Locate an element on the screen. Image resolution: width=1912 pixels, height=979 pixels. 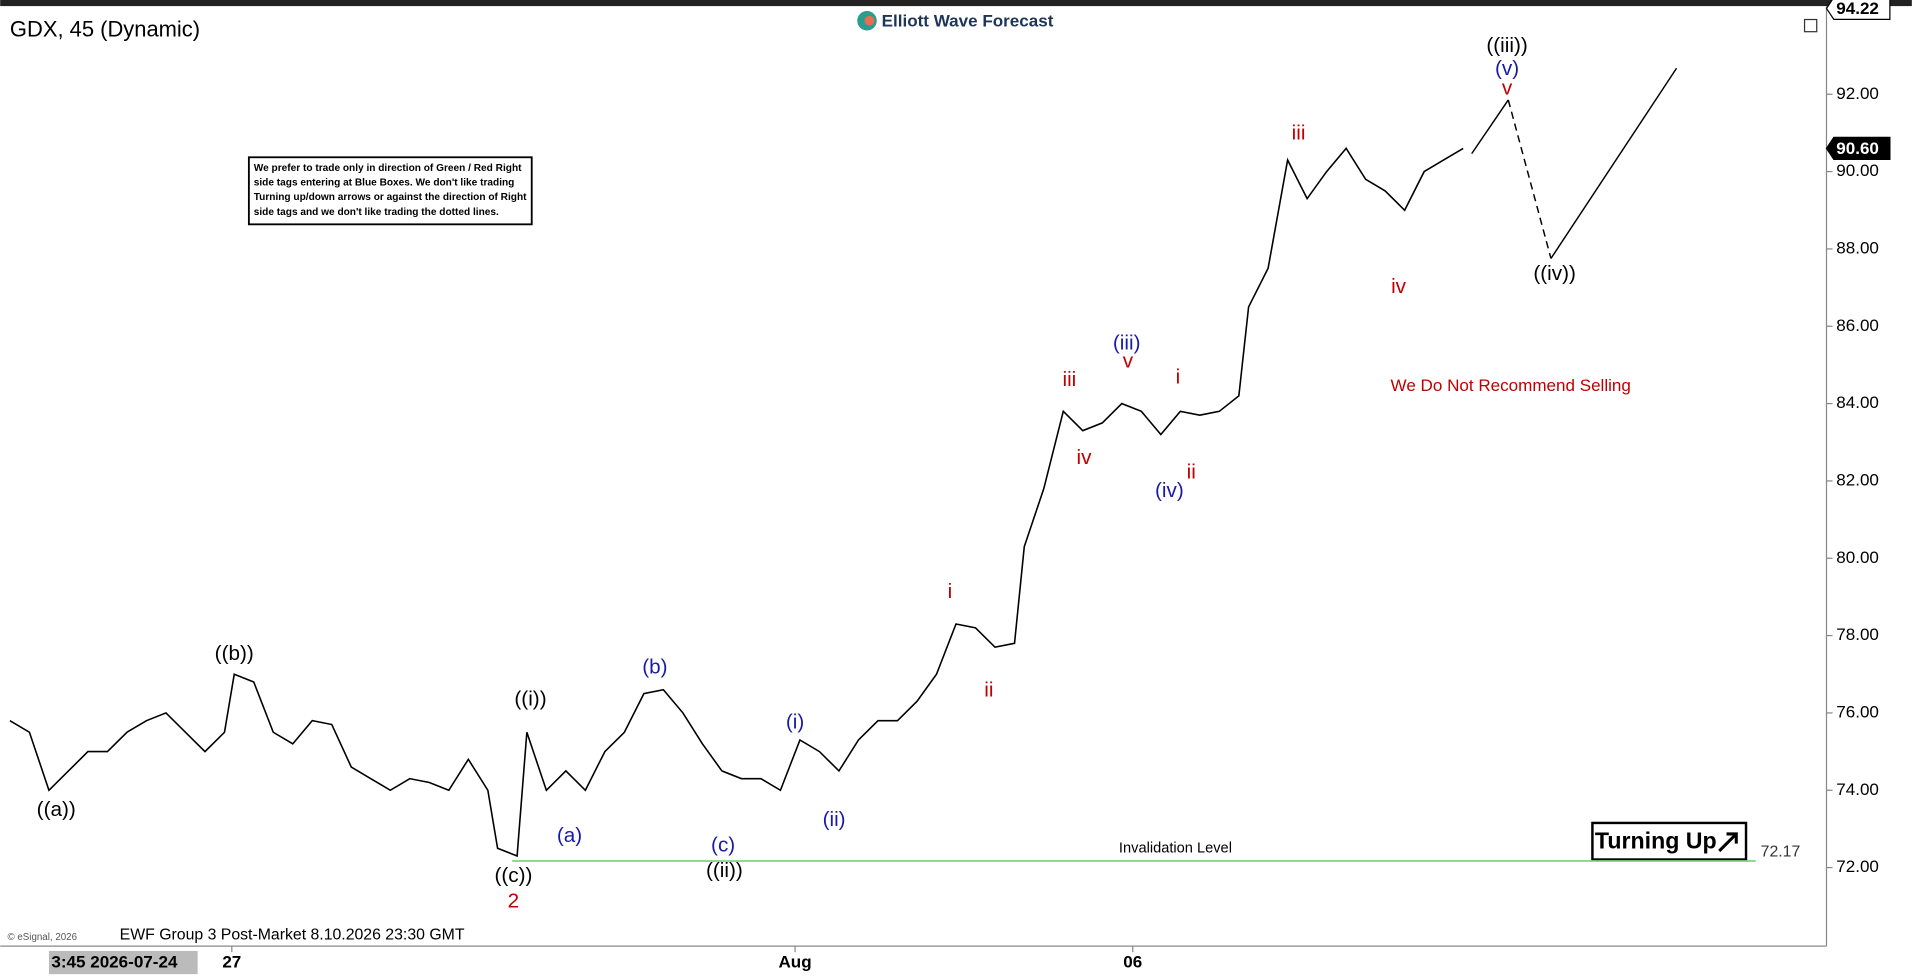
y-tick-label: 82.00 is located at coordinates (1857, 479).